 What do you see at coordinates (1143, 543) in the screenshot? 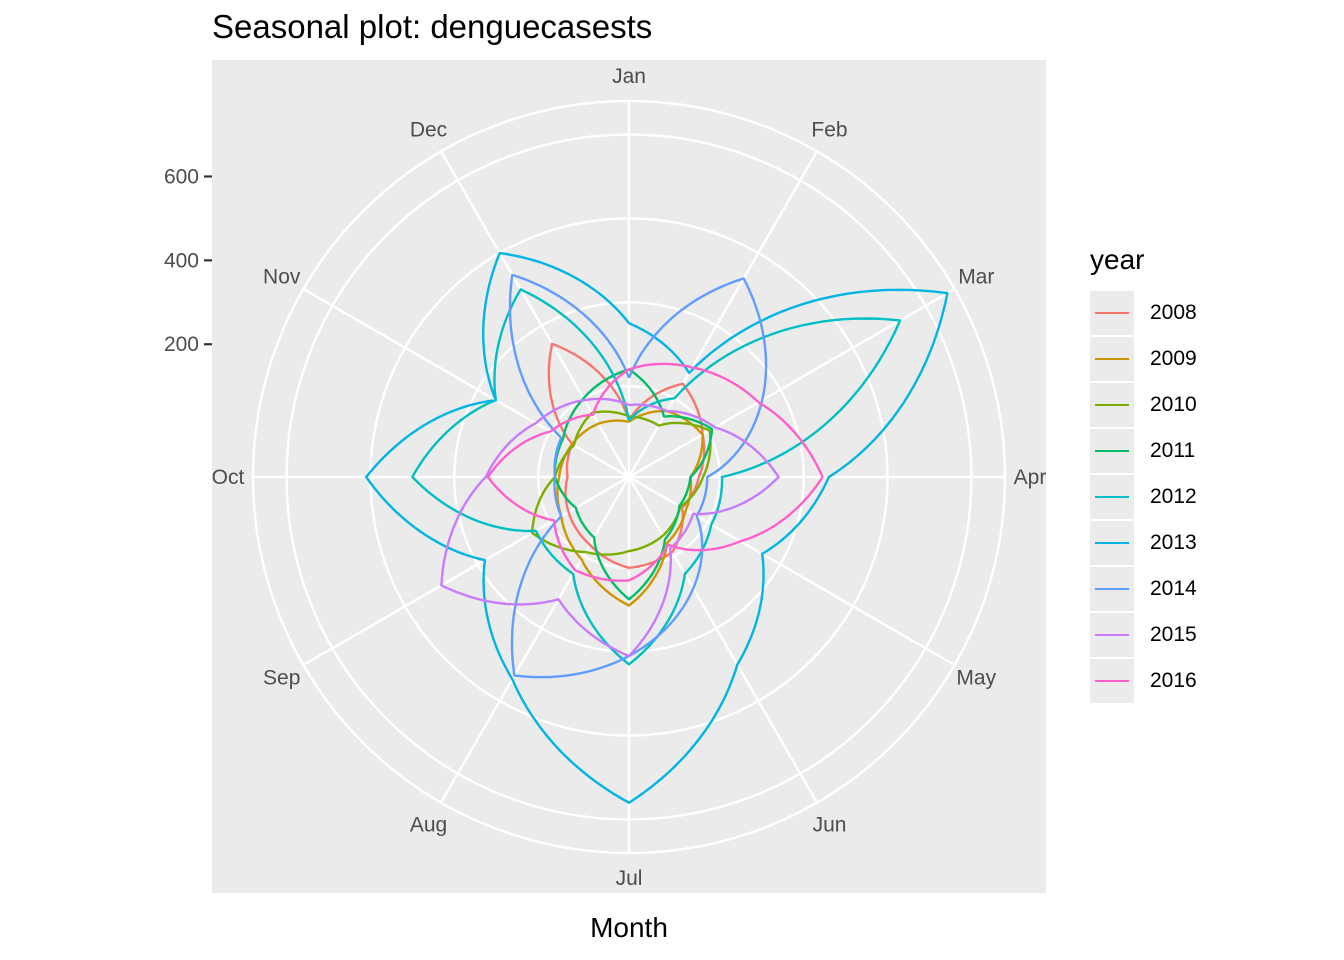
I see `legend-item-2013: 2013` at bounding box center [1143, 543].